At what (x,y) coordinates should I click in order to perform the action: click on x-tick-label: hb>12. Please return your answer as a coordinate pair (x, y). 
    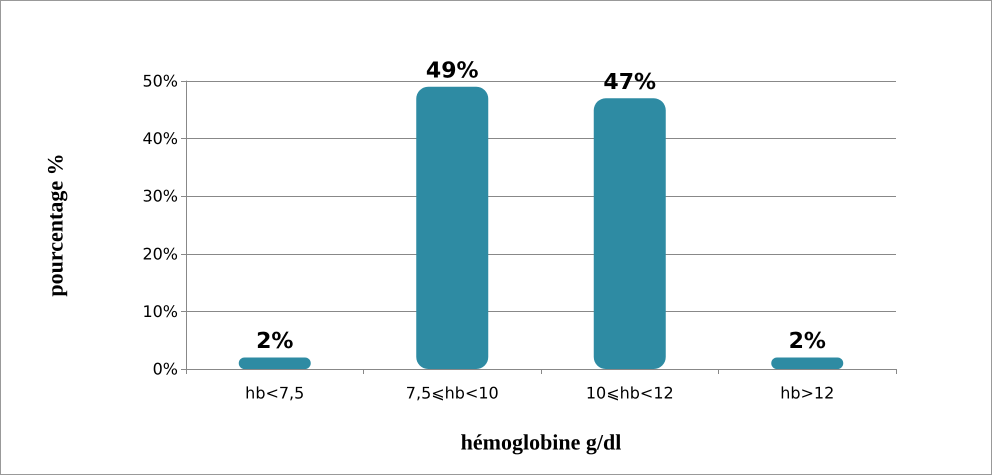
    Looking at the image, I should click on (807, 393).